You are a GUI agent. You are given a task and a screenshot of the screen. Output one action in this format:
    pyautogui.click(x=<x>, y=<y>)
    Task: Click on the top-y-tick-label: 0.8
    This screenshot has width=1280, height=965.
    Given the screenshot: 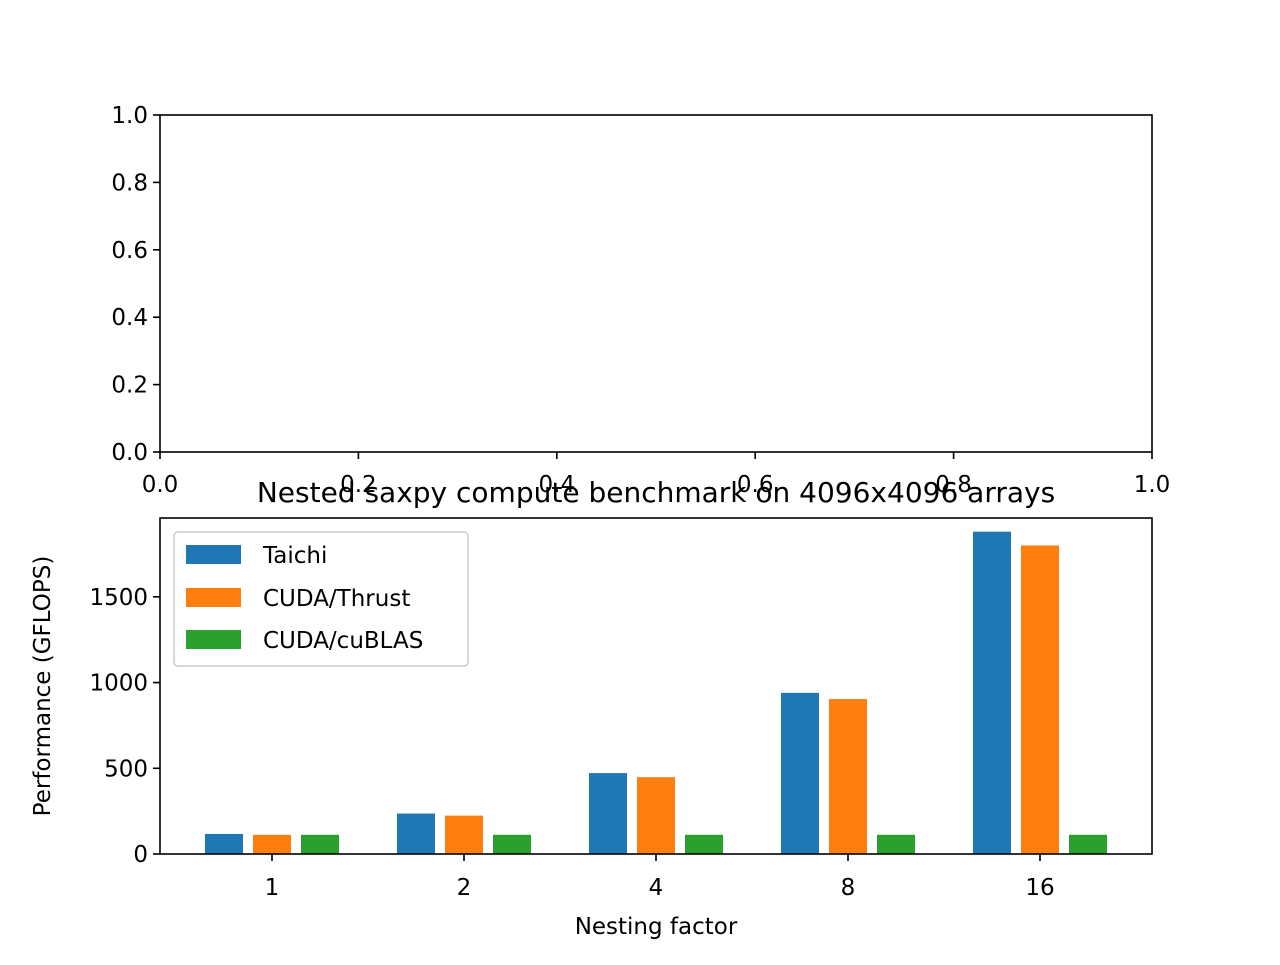 What is the action you would take?
    pyautogui.click(x=129, y=183)
    